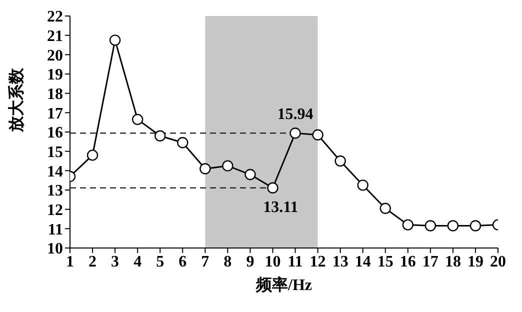 This screenshot has width=522, height=312. I want to click on x-tick-label: 18, so click(452, 261).